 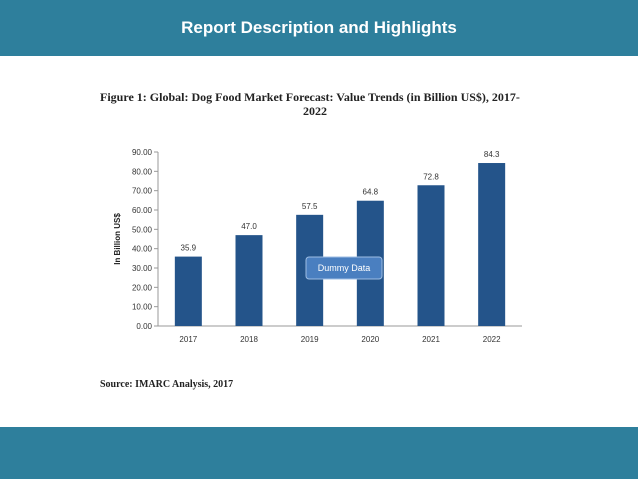 I want to click on x-tick-label: 2019, so click(x=310, y=339).